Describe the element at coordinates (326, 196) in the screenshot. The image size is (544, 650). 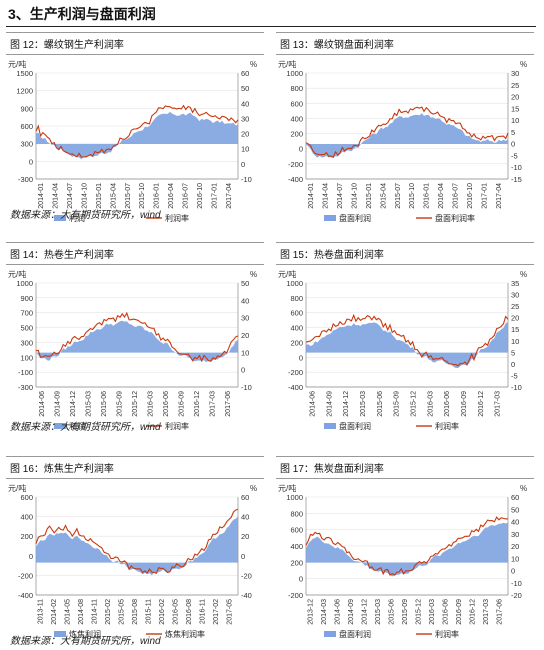
I see `x-tick-label: 2014-04` at that location.